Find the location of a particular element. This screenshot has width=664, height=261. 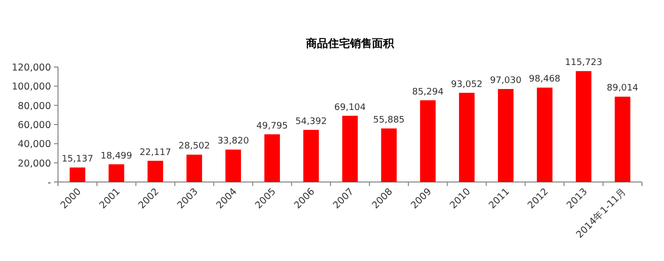

data-label: 98,468 is located at coordinates (544, 79).